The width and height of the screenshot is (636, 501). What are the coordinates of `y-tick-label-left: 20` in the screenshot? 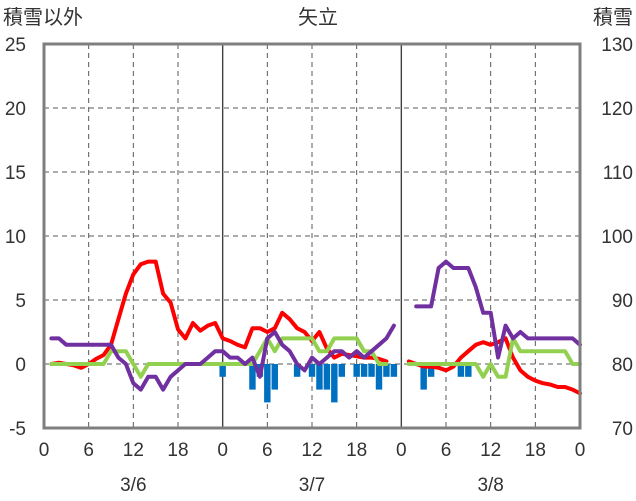 It's located at (15, 109).